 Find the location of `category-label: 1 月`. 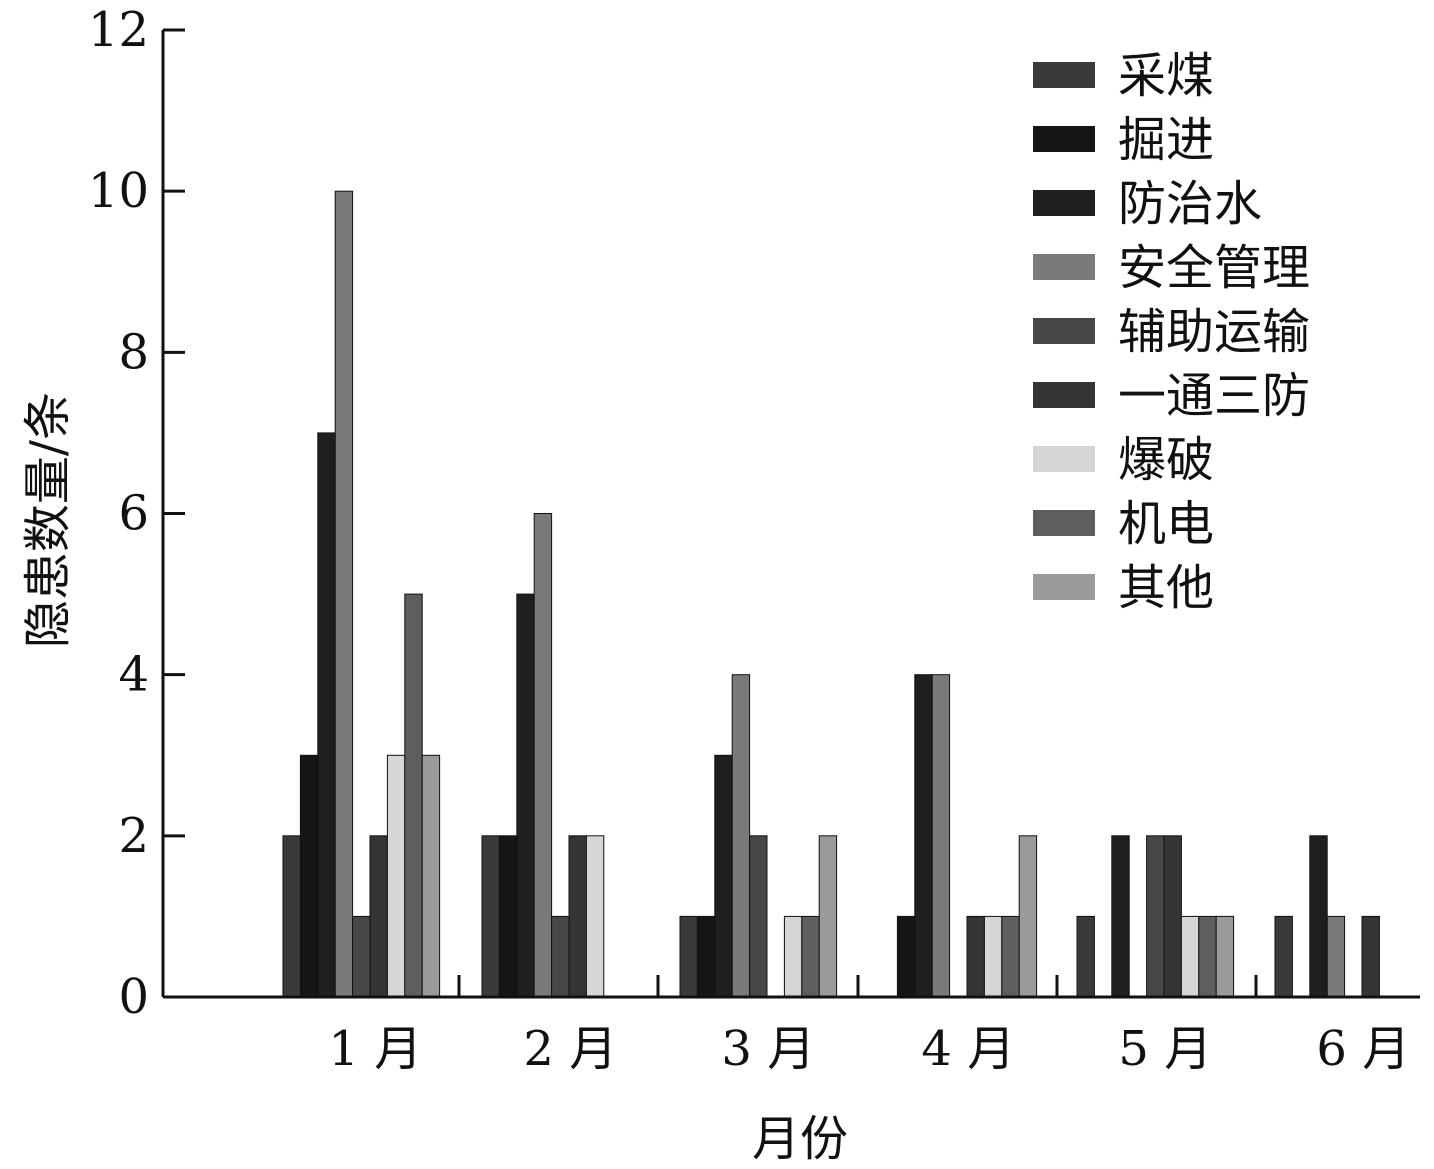

category-label: 1 月 is located at coordinates (375, 1049).